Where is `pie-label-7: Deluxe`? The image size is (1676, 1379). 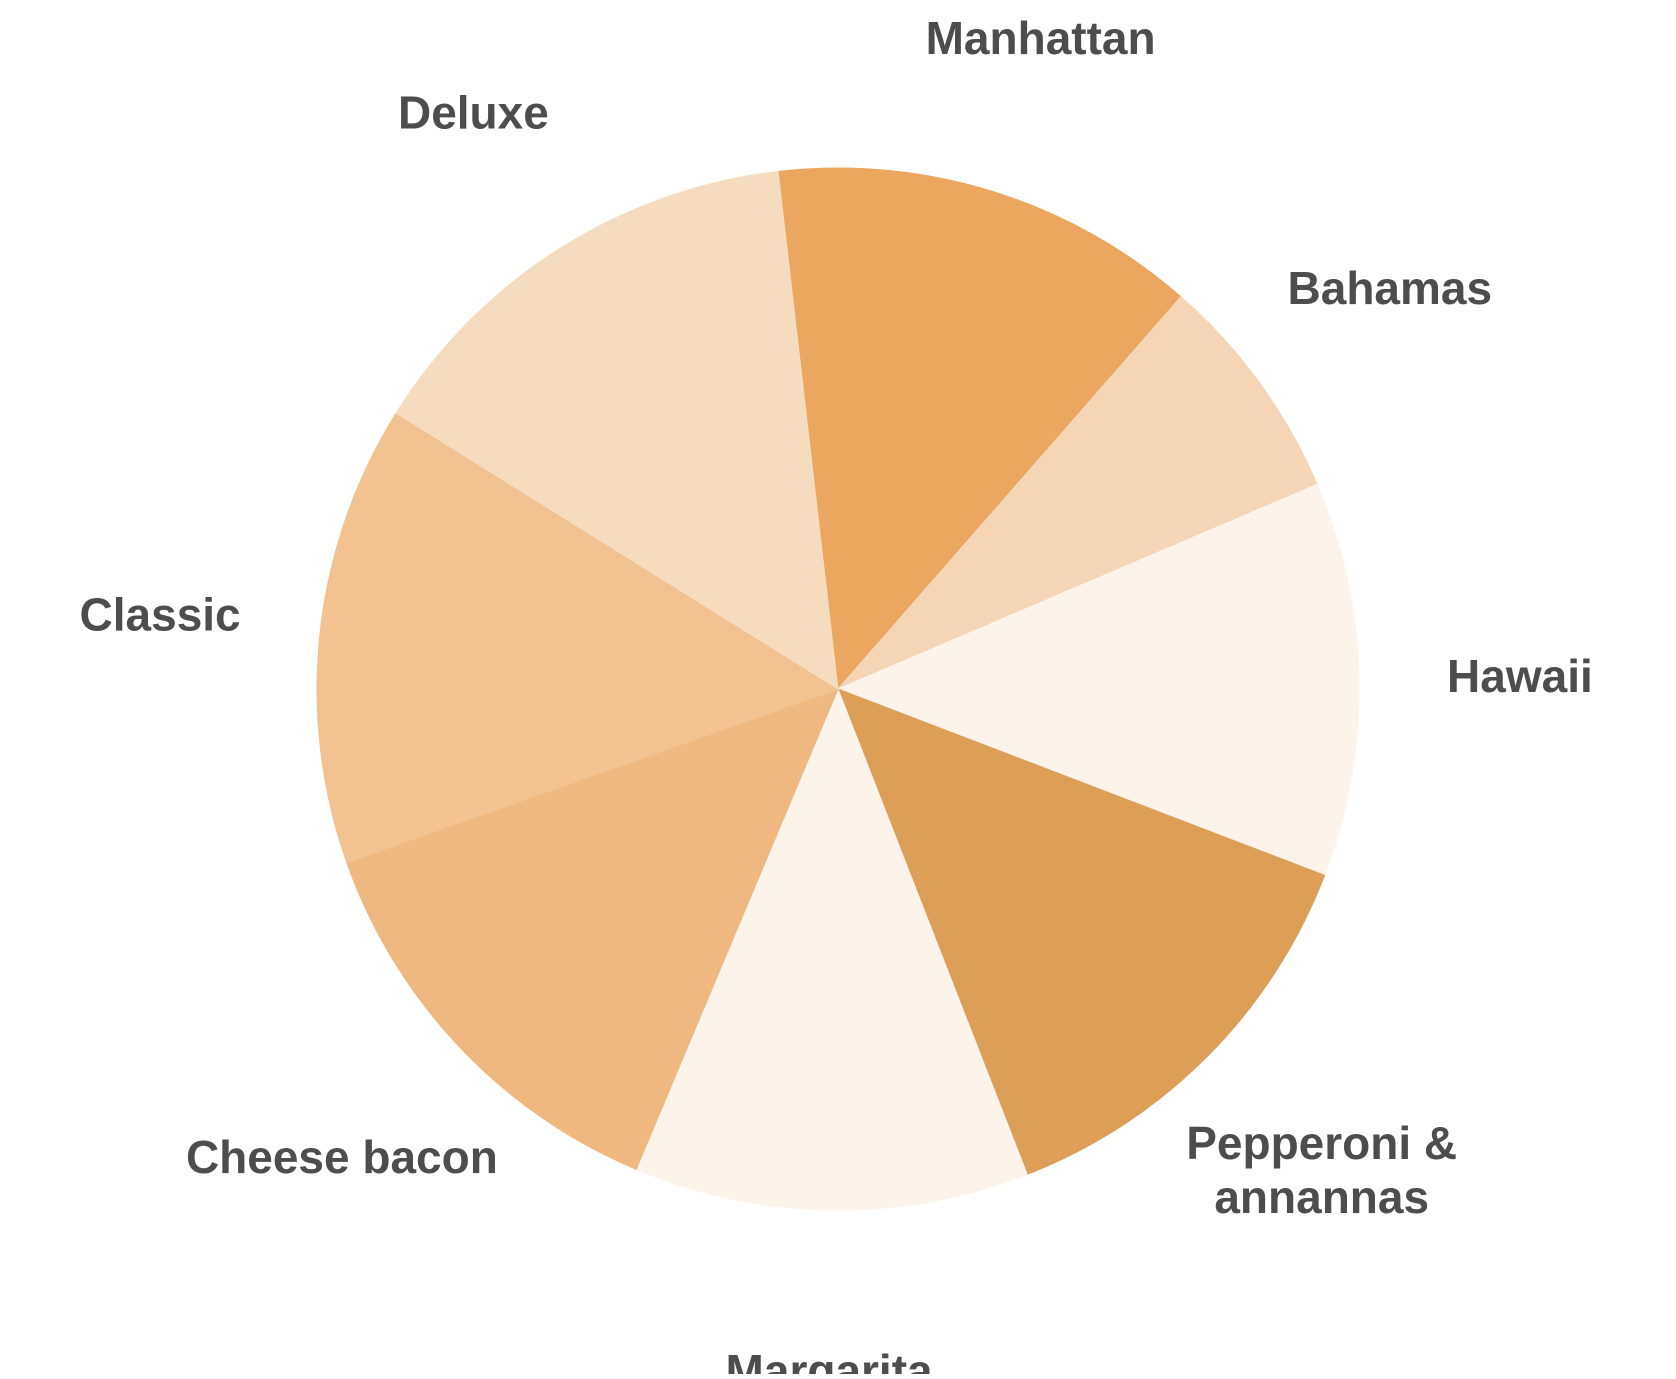 pie-label-7: Deluxe is located at coordinates (473, 113).